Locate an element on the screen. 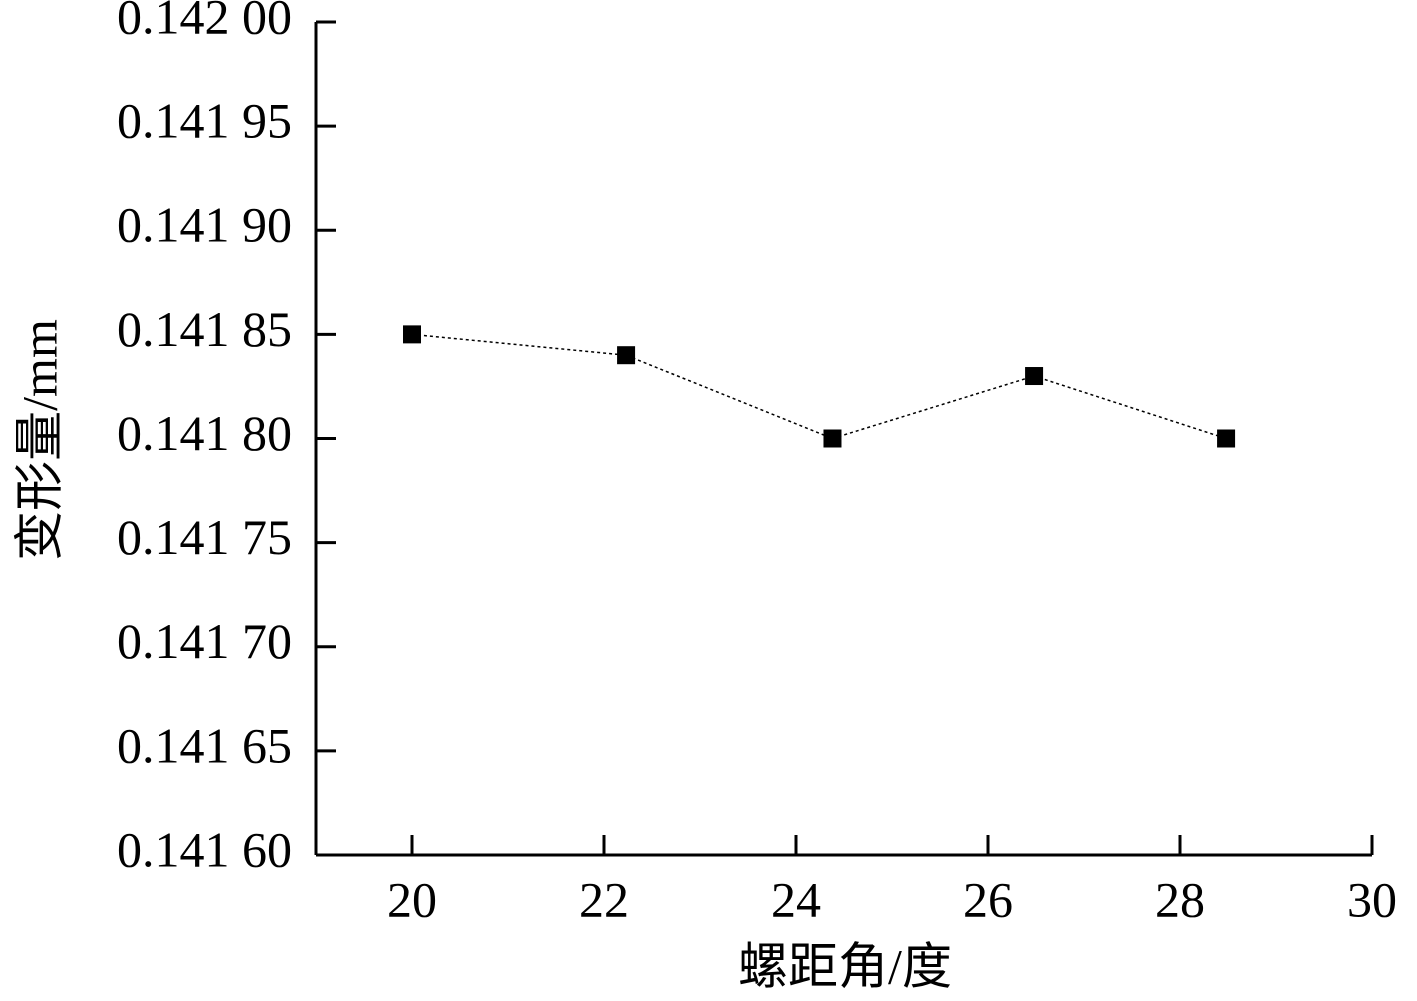  y-axis-label: 变形量/mm is located at coordinates (39, 440).